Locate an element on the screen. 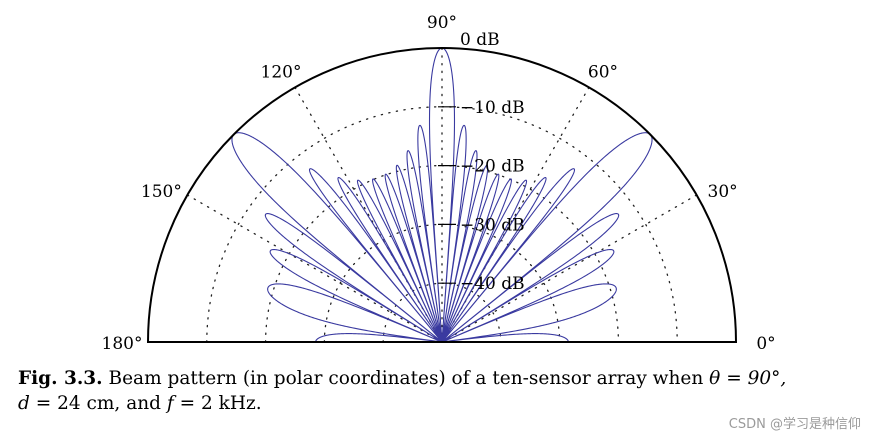 Image resolution: width=877 pixels, height=438 pixels. radial-tick-label-0: 0 dB is located at coordinates (480, 40).